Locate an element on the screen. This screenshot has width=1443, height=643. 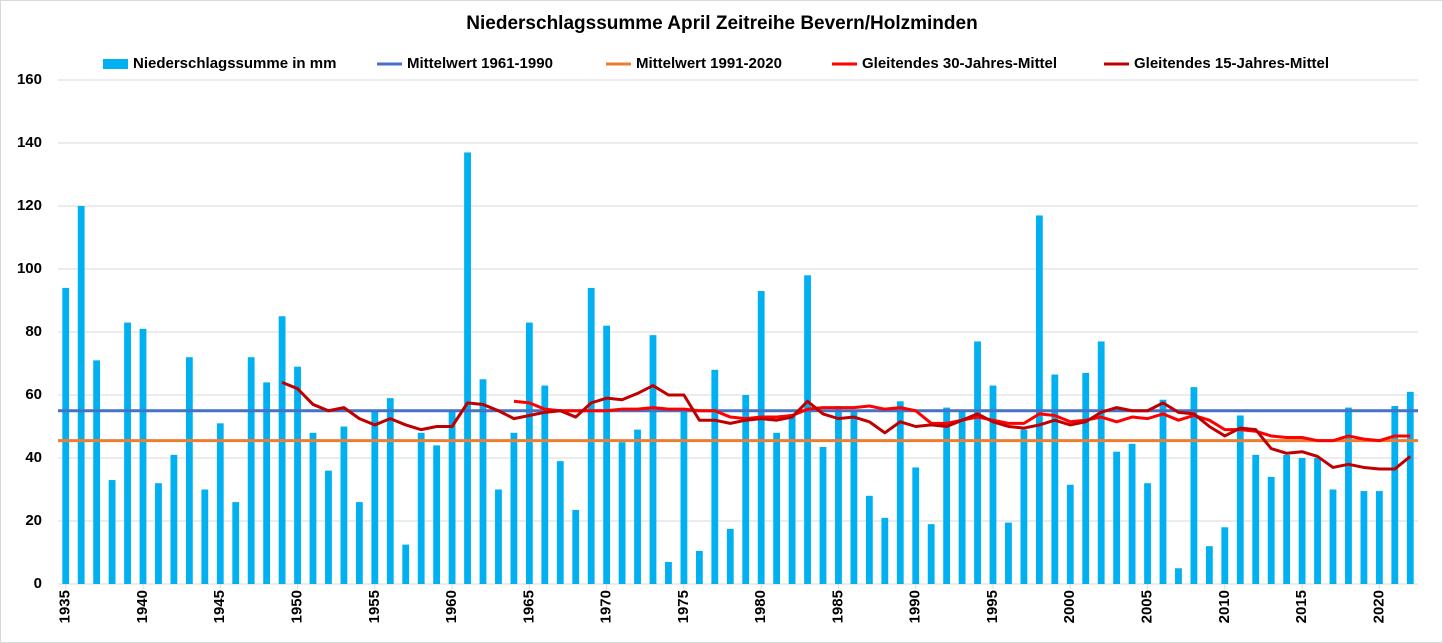
x-tick-label: 1970 is located at coordinates (606, 606).